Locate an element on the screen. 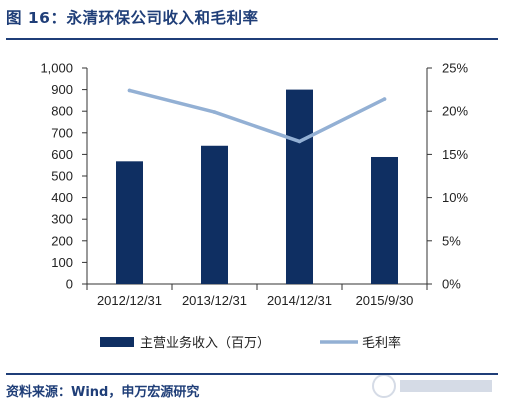 This screenshot has width=506, height=414. chart-line is located at coordinates (257, 116).